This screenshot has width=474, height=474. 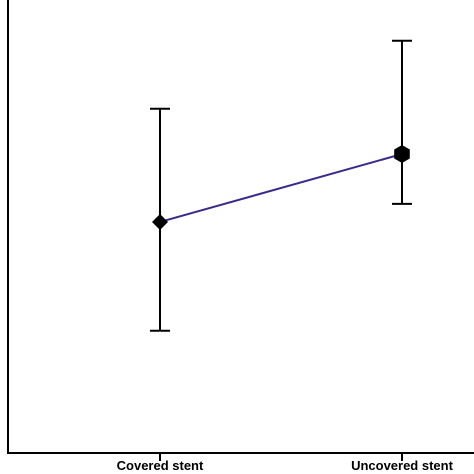 What do you see at coordinates (281, 457) in the screenshot?
I see `x-ticks` at bounding box center [281, 457].